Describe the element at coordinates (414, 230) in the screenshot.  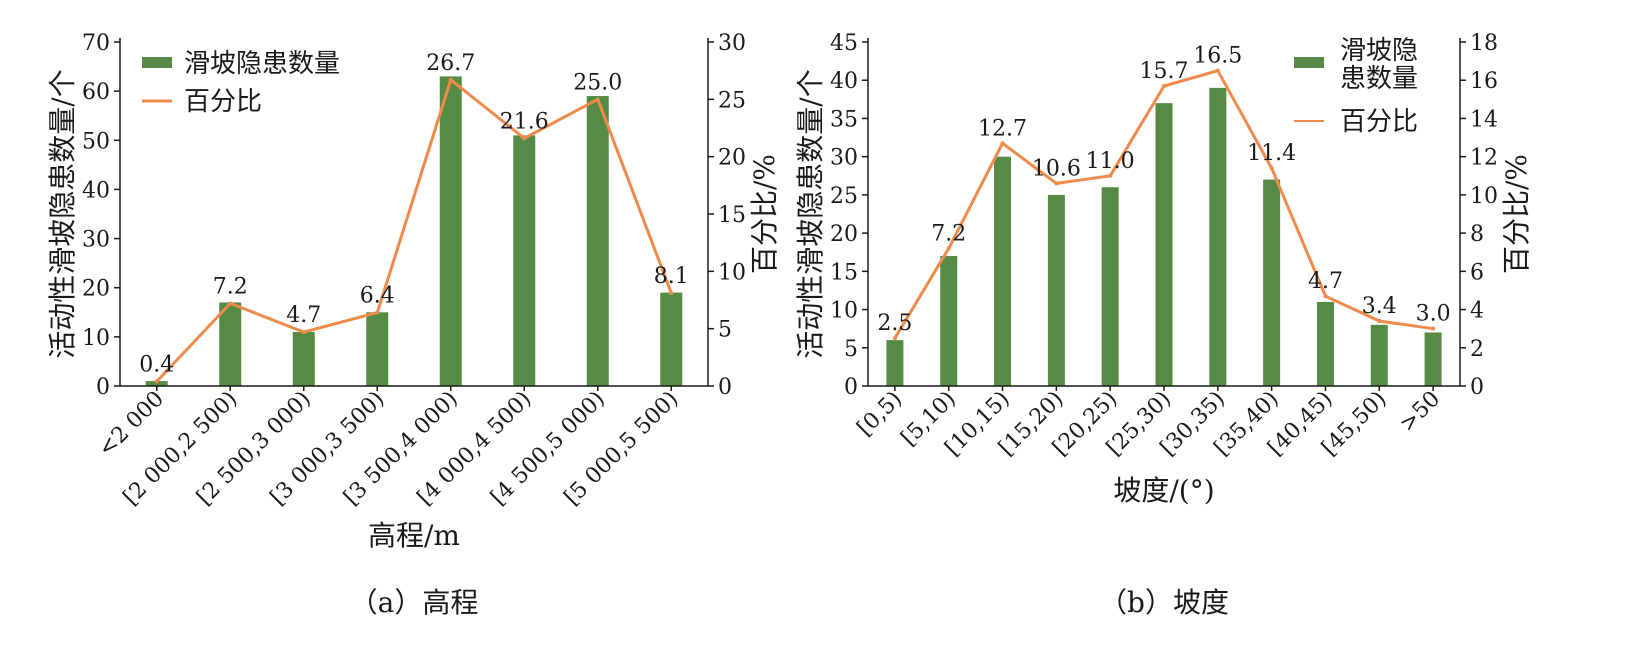
I see `percent-line` at that location.